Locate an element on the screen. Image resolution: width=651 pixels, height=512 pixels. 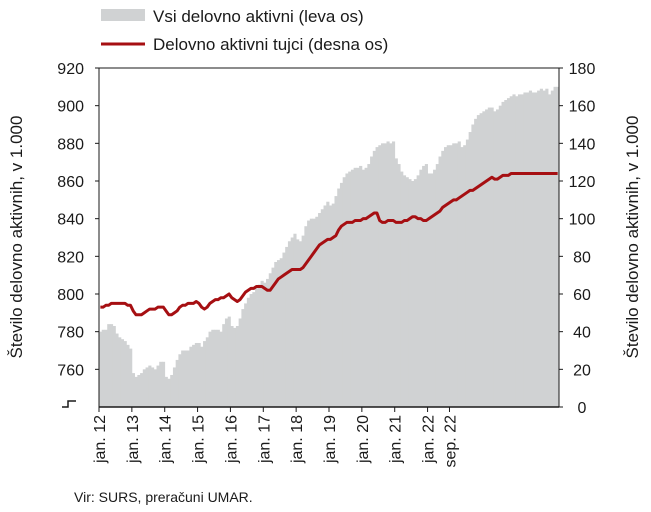
x-tick-label: jan. 17 is located at coordinates (264, 439).